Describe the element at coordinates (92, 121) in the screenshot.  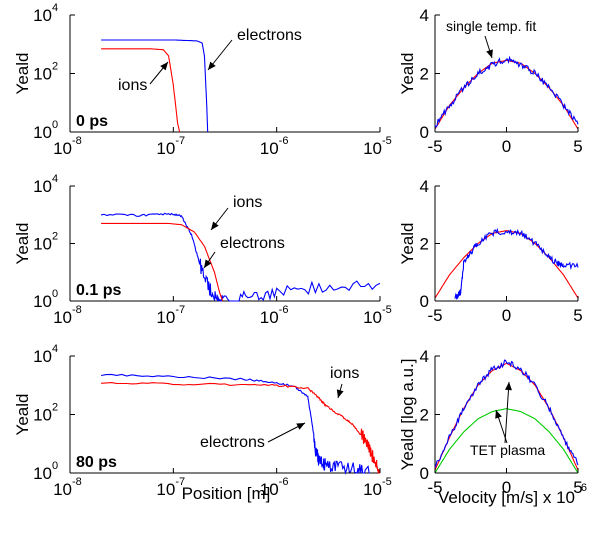
I see `time-label: 0 ps` at that location.